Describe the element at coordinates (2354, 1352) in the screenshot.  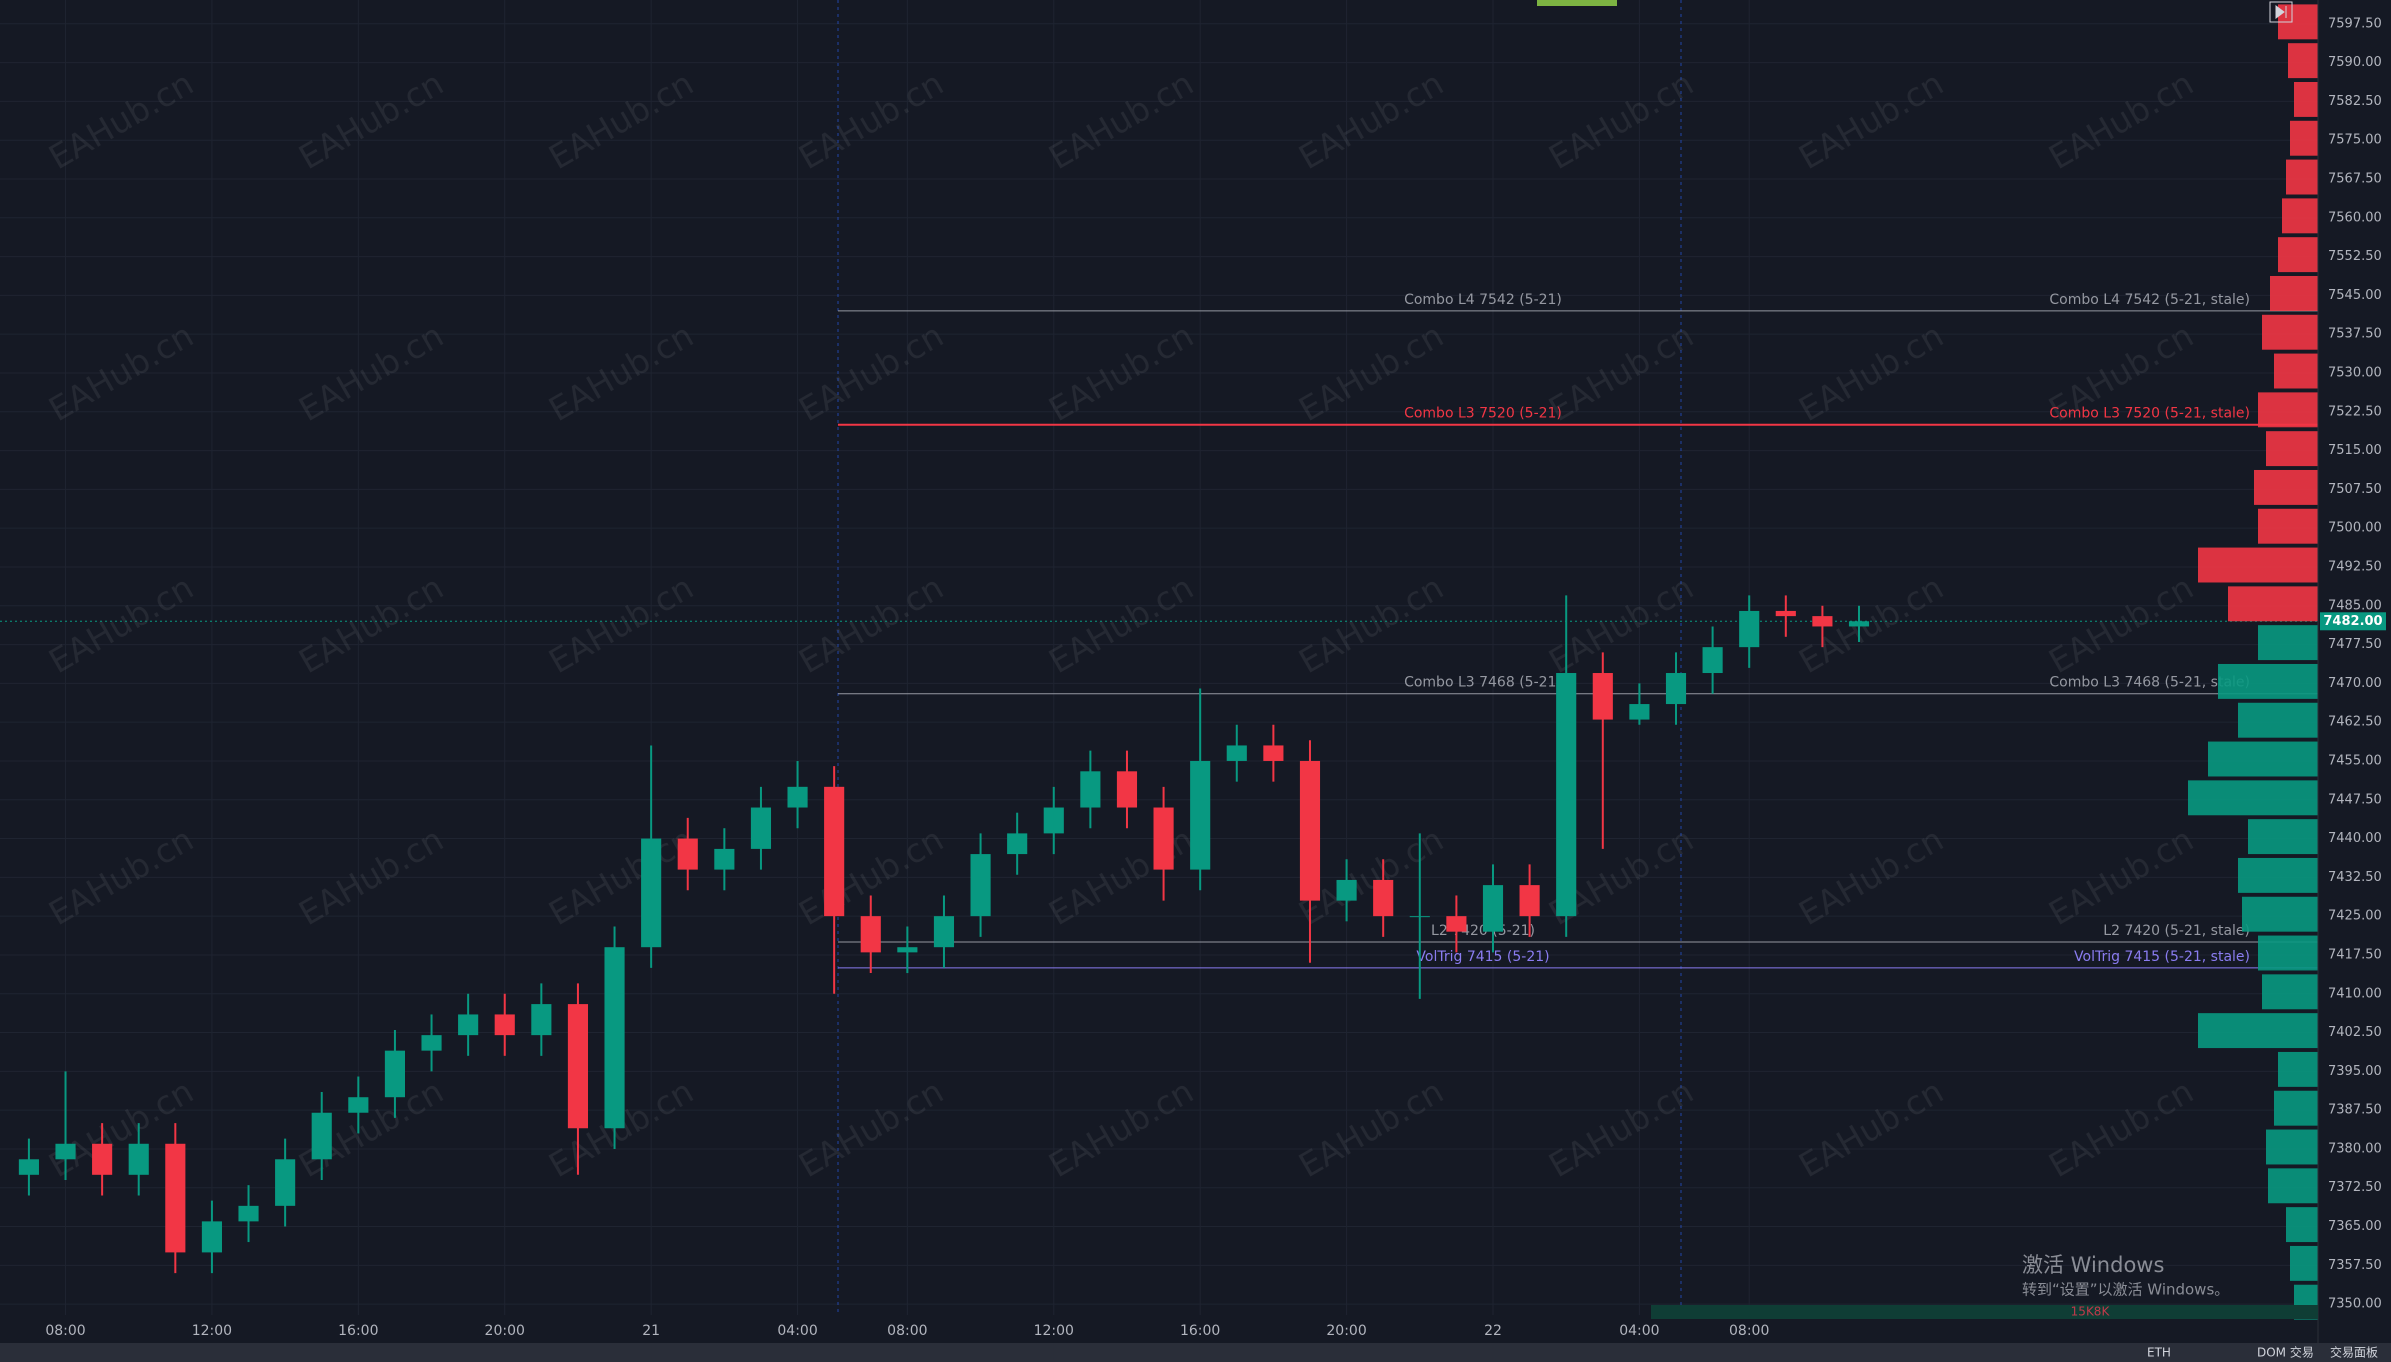
I see `panel-button: 交易面板` at that location.